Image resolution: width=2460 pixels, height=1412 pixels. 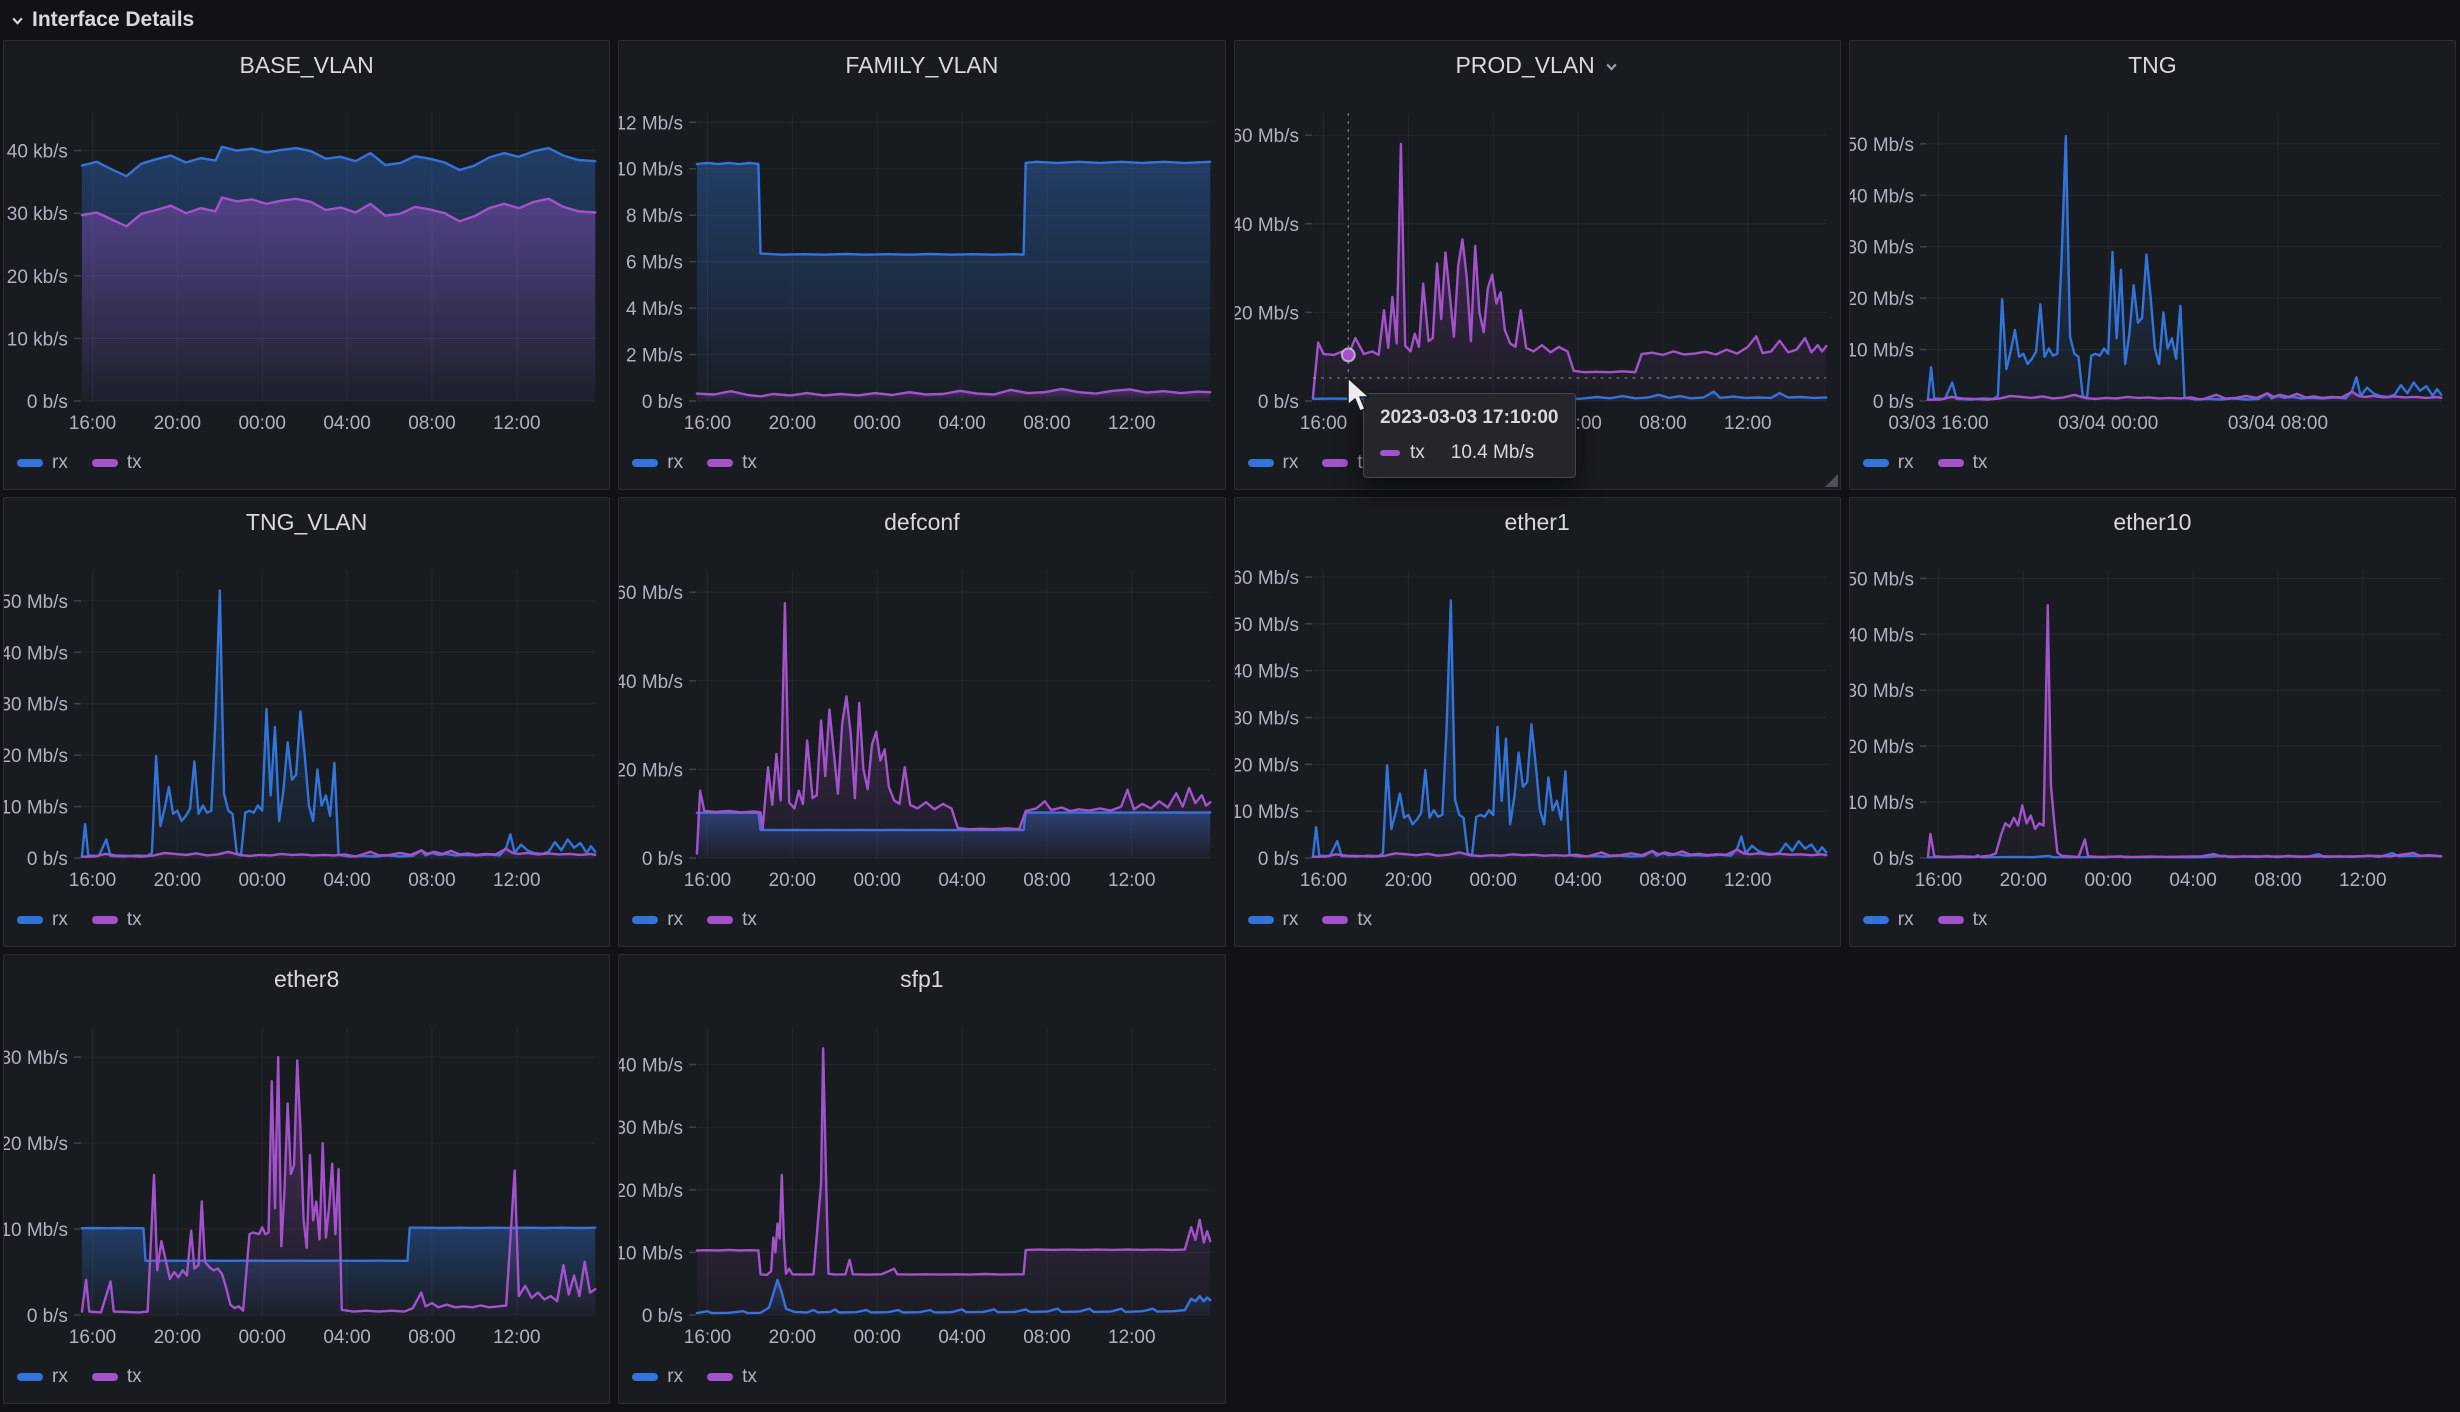 What do you see at coordinates (1492, 452) in the screenshot?
I see `tooltip-series-value: 10.4 Mb/s` at bounding box center [1492, 452].